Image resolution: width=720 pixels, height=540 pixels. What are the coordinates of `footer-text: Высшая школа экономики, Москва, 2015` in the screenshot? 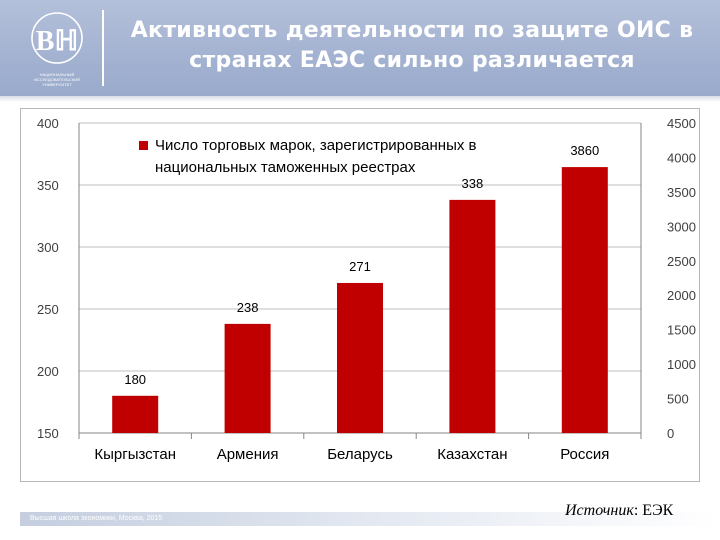 It's located at (96, 518).